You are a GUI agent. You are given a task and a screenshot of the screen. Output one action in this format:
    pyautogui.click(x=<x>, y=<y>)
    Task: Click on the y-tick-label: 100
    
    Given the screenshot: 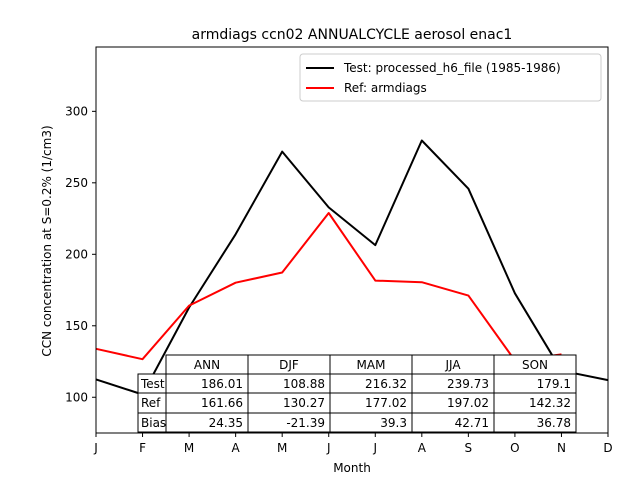 What is the action you would take?
    pyautogui.click(x=76, y=397)
    